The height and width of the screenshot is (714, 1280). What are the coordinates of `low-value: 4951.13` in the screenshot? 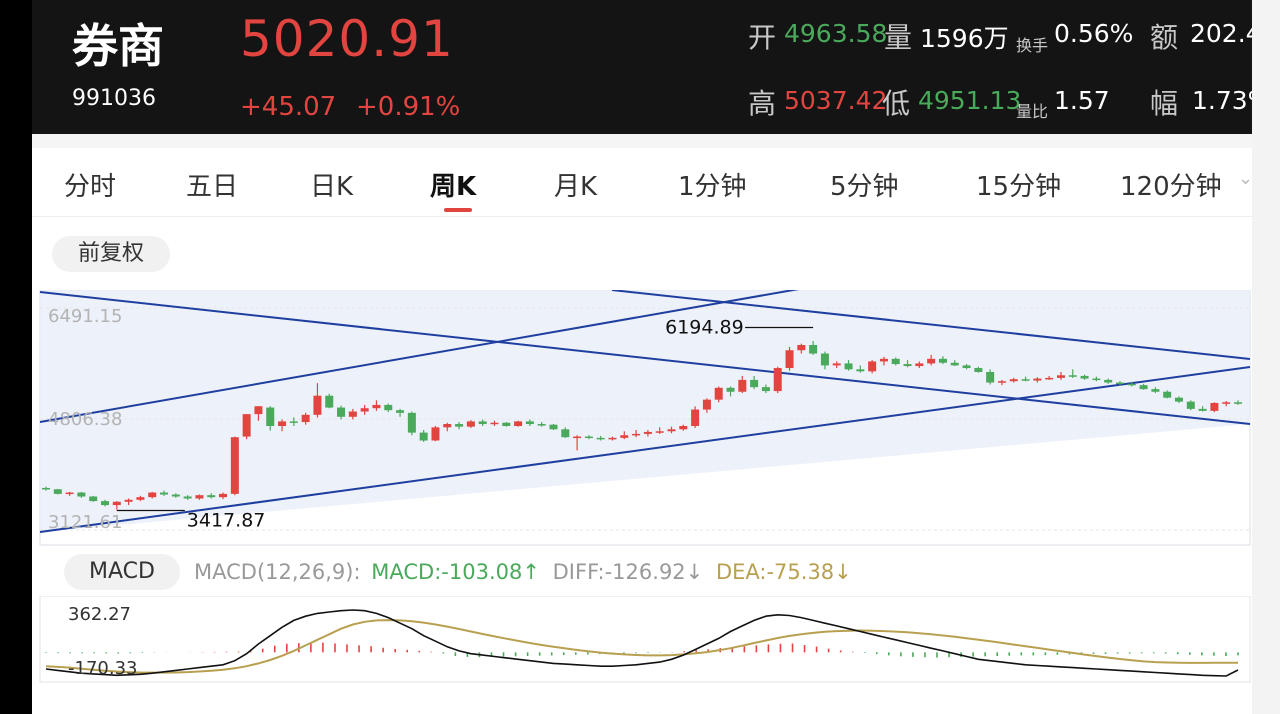 It's located at (970, 100).